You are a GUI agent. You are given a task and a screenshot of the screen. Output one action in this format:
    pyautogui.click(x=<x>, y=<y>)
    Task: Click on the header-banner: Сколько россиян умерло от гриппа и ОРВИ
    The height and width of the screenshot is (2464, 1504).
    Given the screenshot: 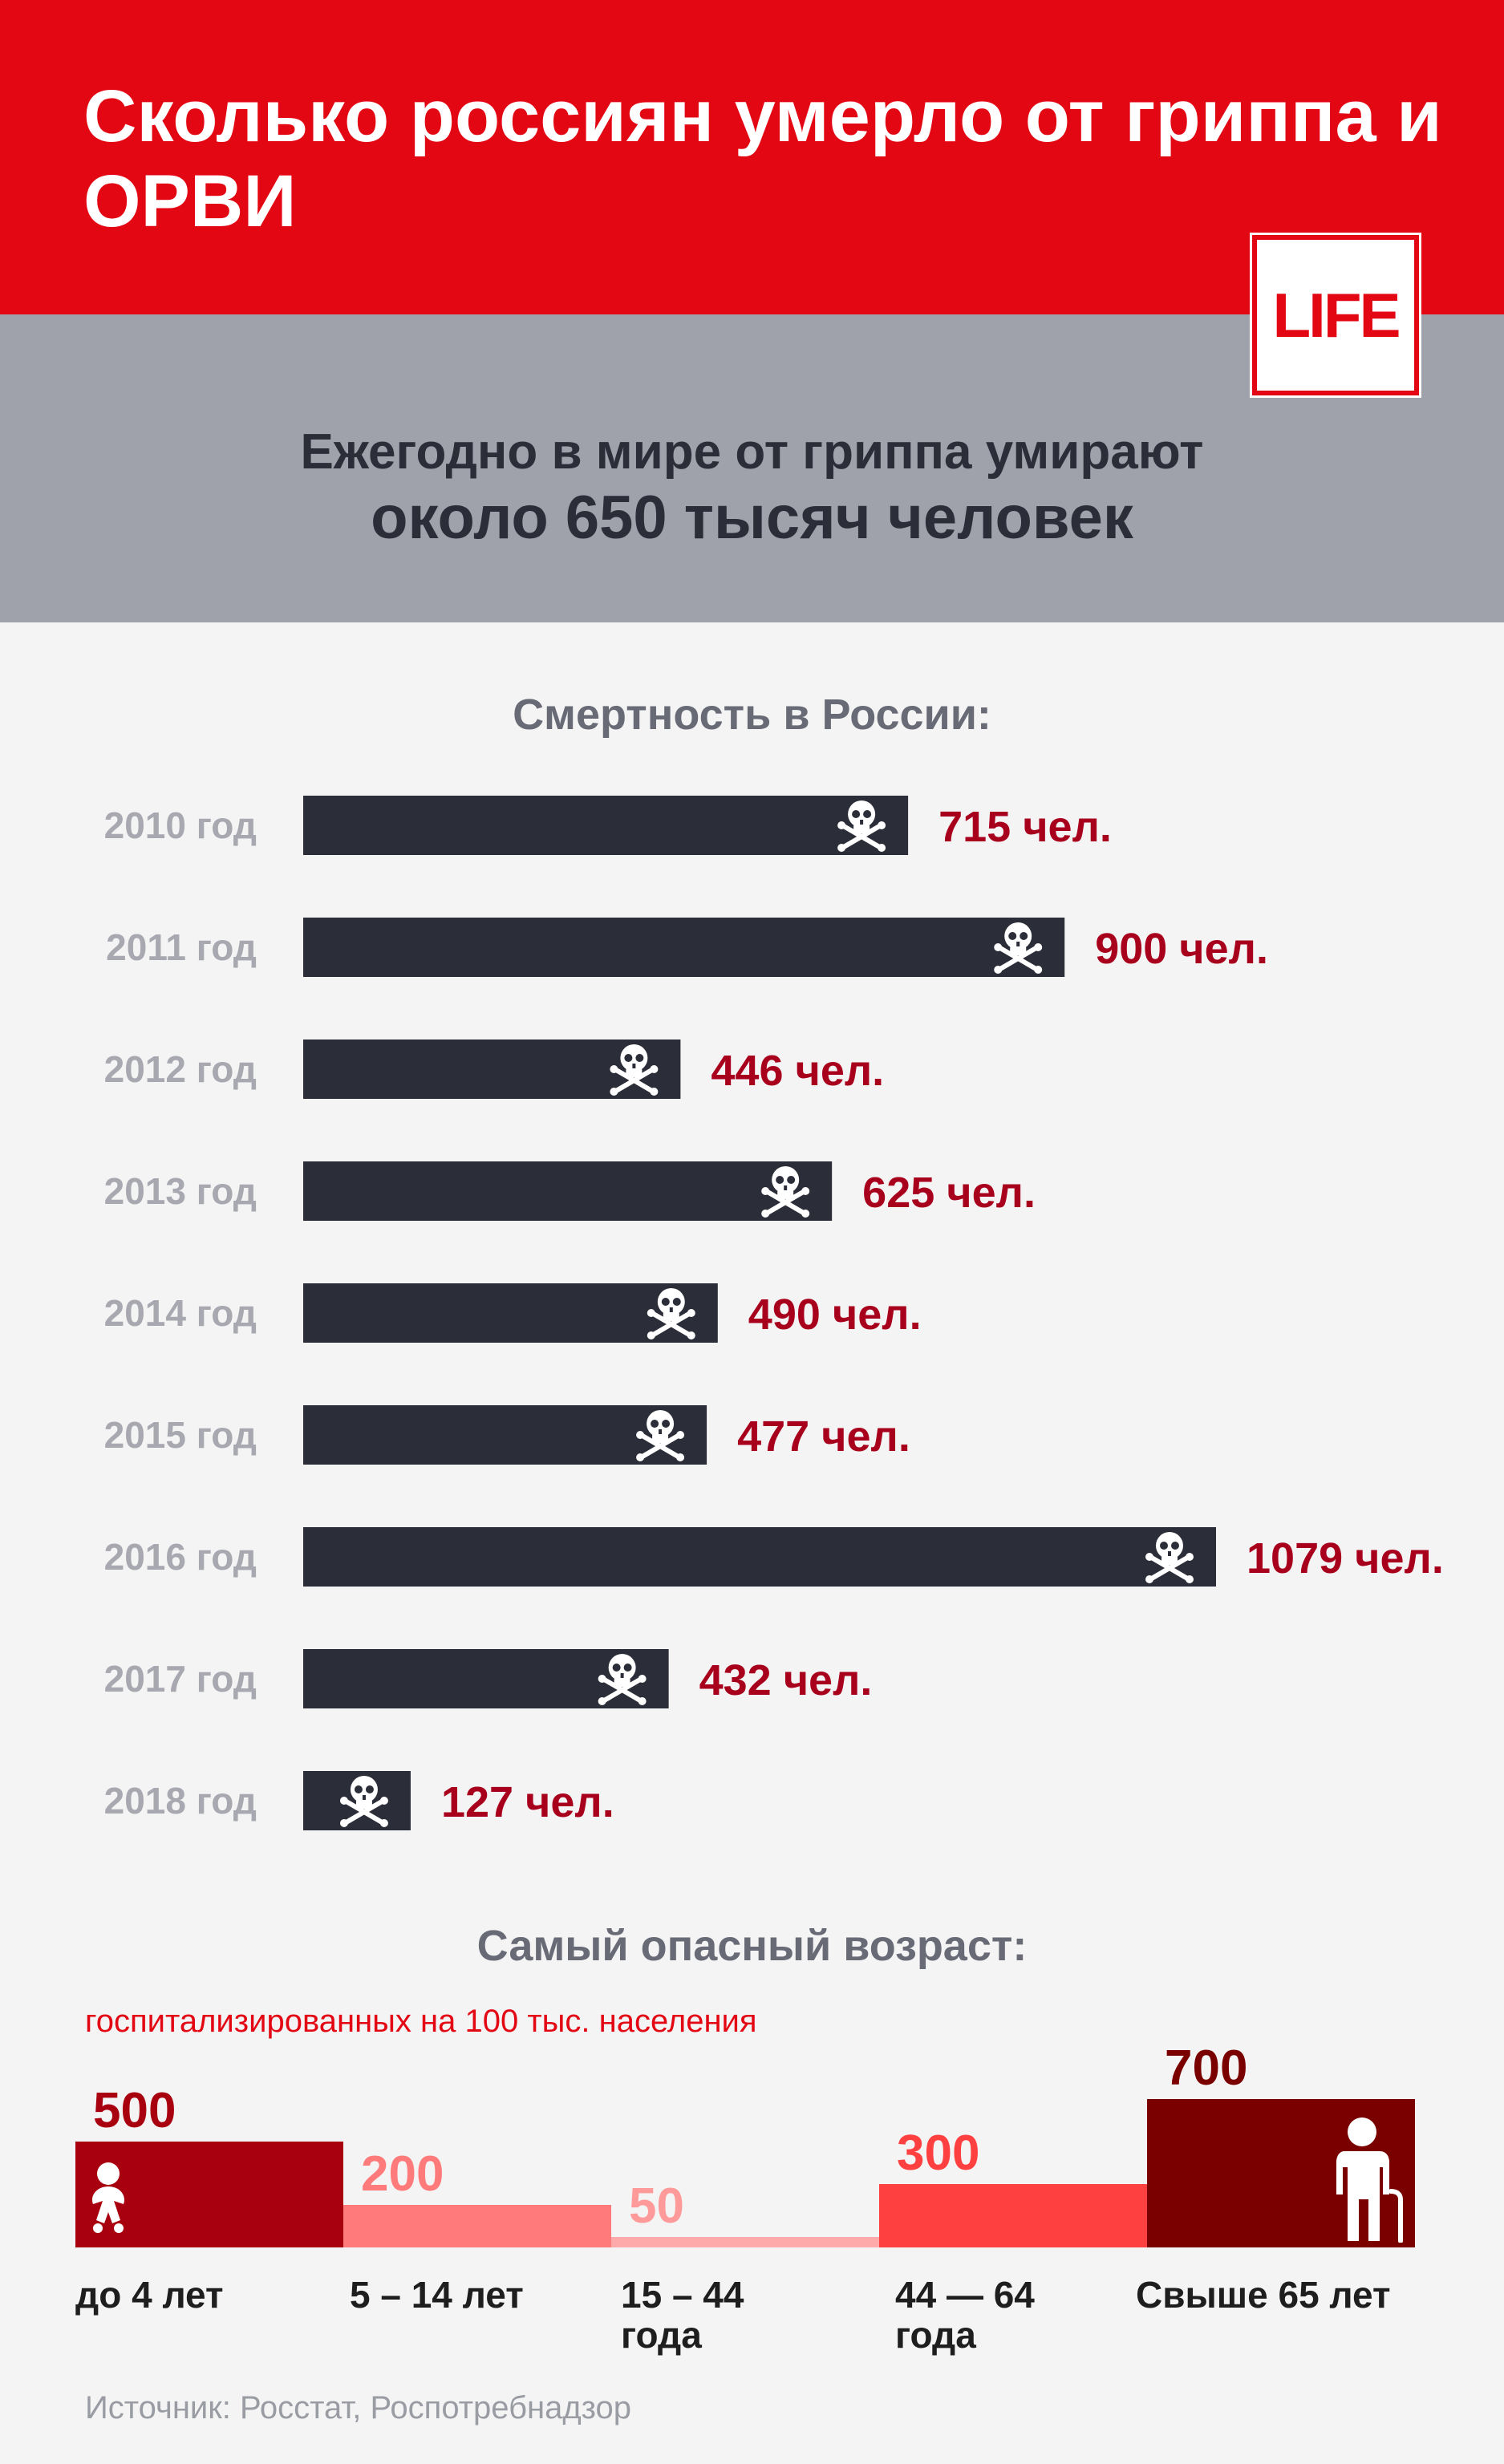 What is the action you would take?
    pyautogui.click(x=752, y=157)
    